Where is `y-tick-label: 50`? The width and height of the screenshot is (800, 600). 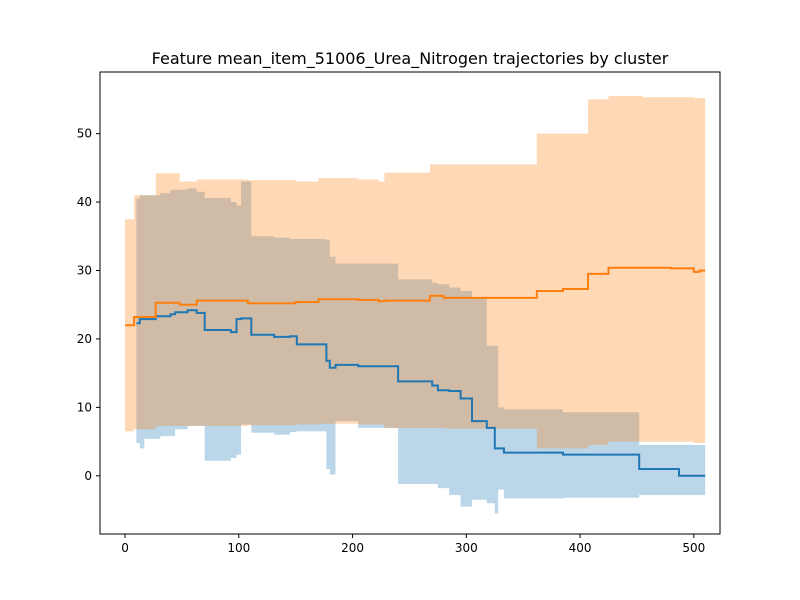 y-tick-label: 50 is located at coordinates (84, 134).